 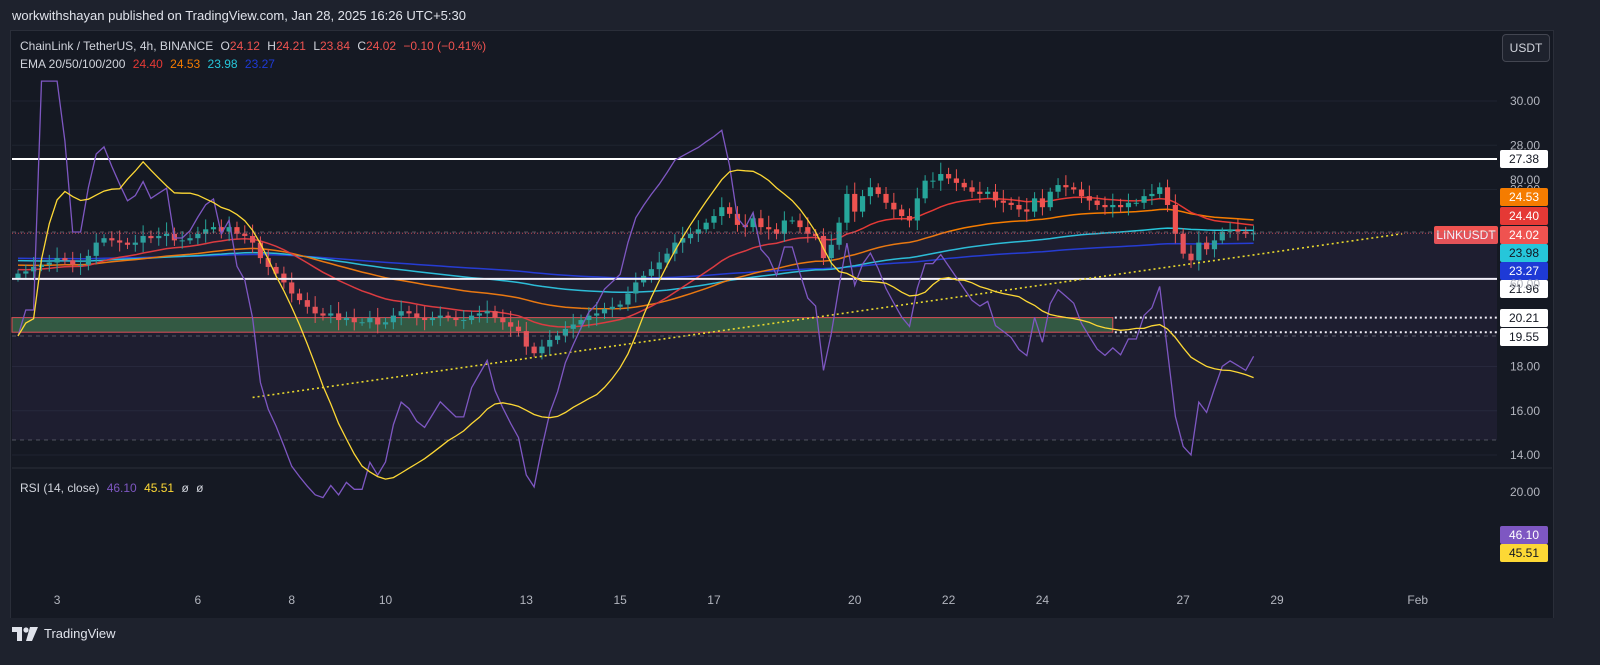 What do you see at coordinates (1524, 197) in the screenshot?
I see `ema50-tag-bg` at bounding box center [1524, 197].